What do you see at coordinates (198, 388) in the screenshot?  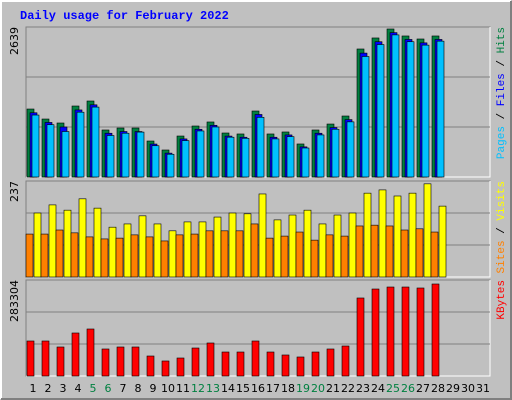 I see `x-tick-label: 12` at bounding box center [198, 388].